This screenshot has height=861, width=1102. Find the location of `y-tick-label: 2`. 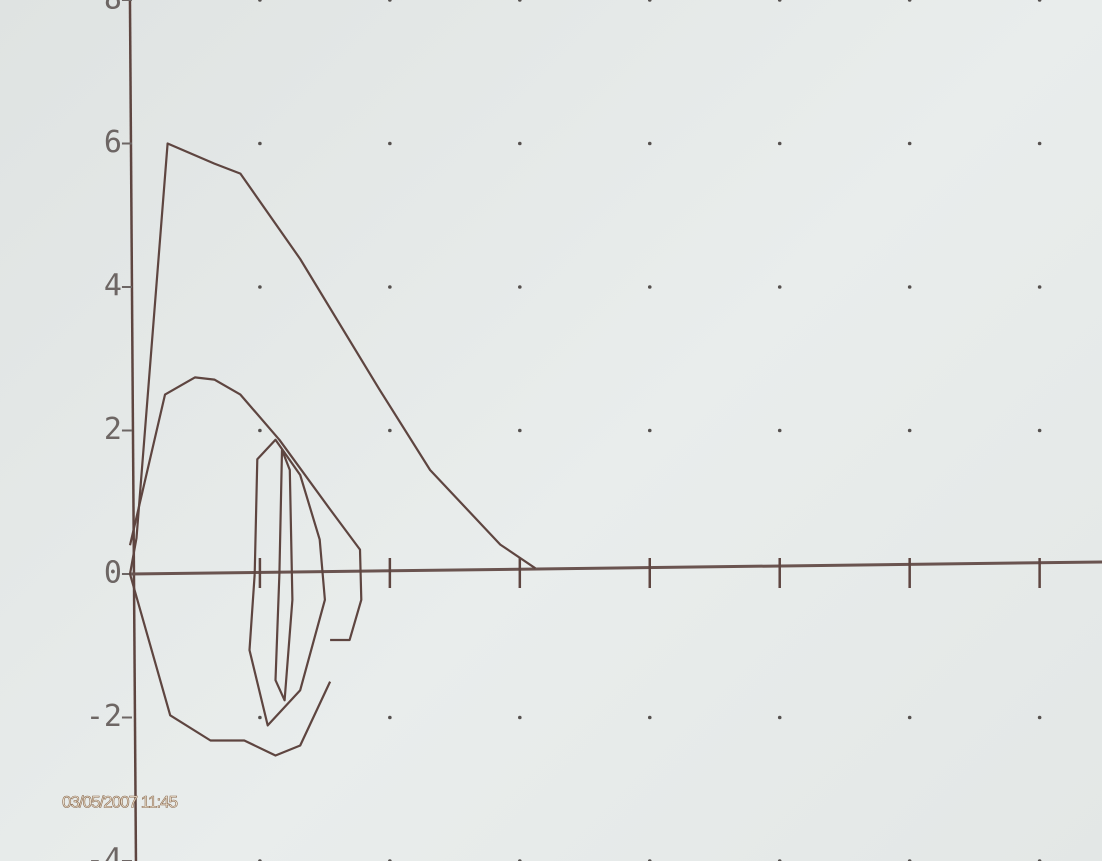

y-tick-label: 2 is located at coordinates (113, 429).